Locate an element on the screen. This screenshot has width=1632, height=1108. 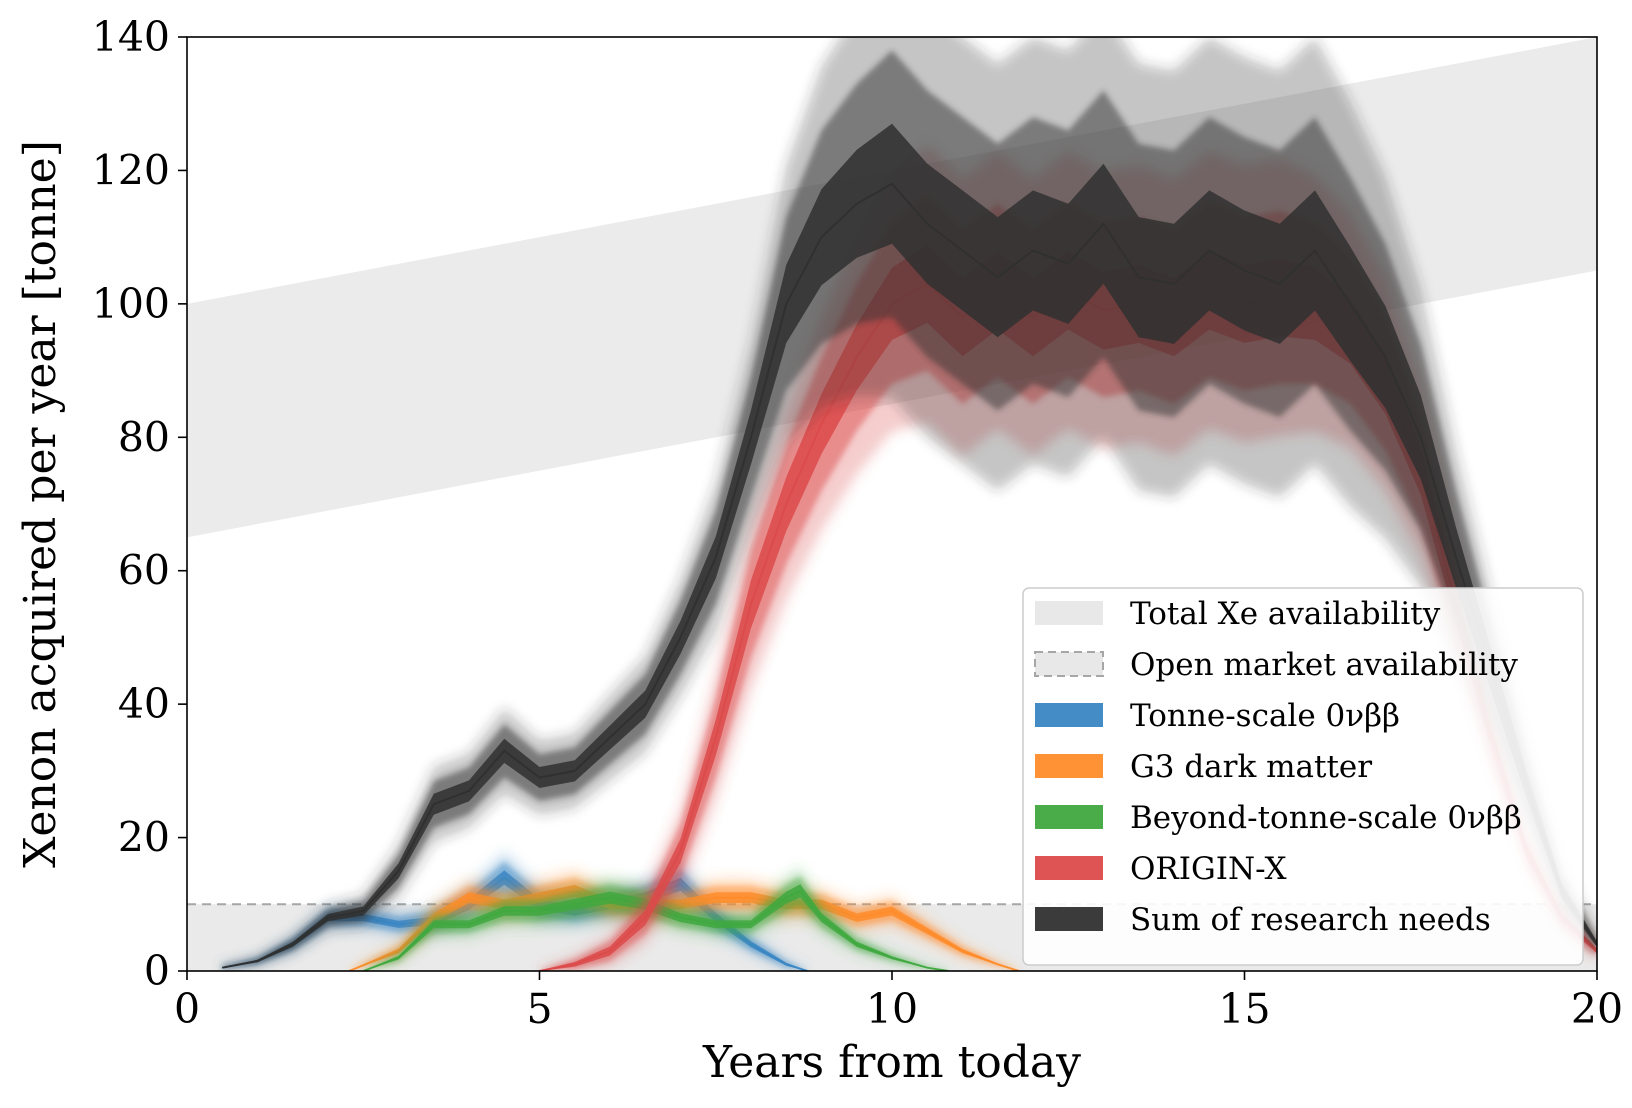
y-axis-label: Xenon acquired per year [tonne] is located at coordinates (40, 504).